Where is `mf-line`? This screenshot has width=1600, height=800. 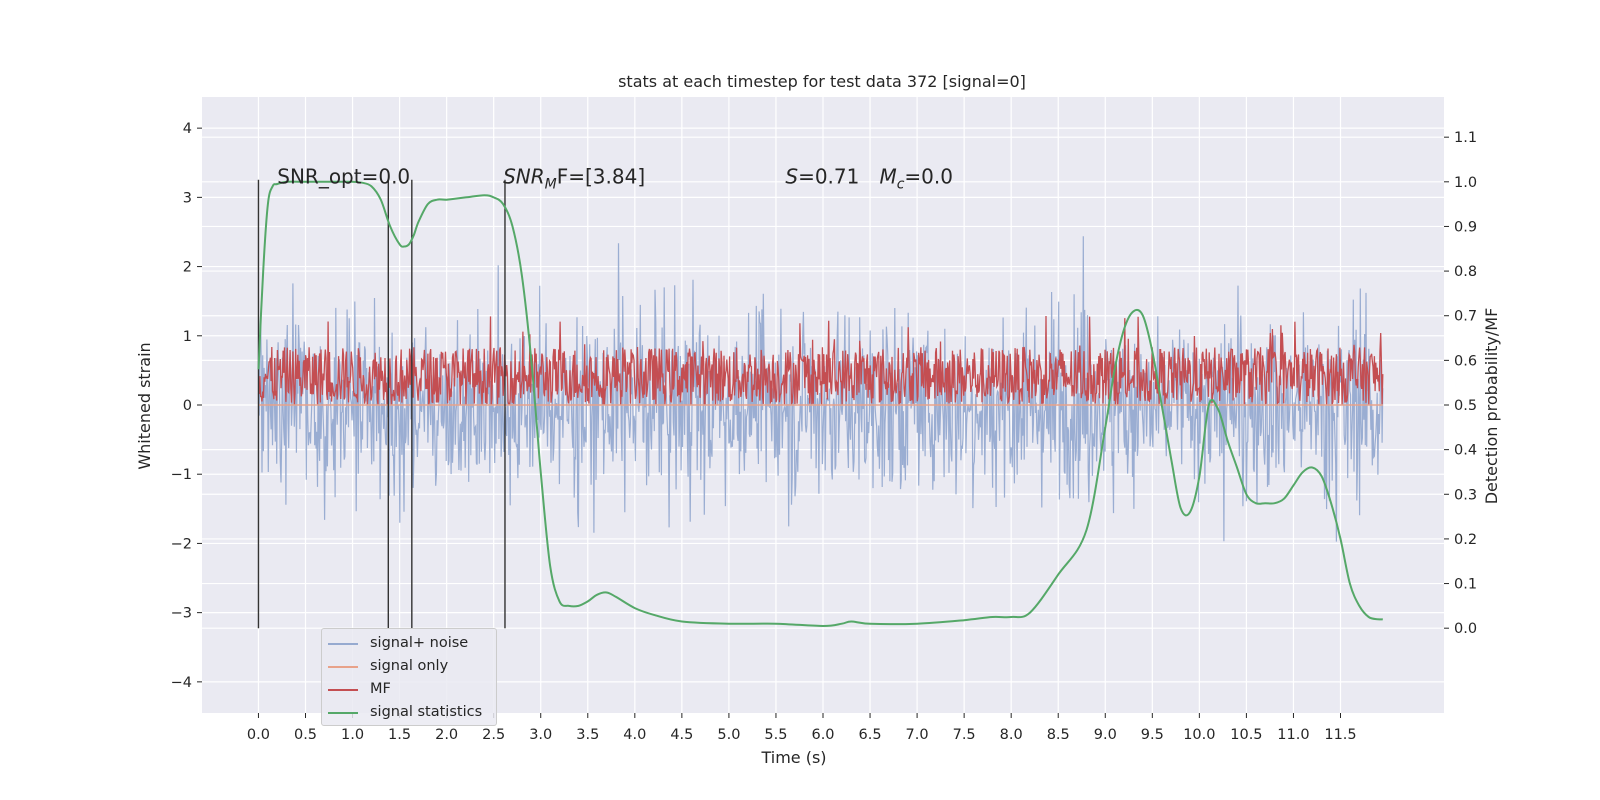 mf-line is located at coordinates (821, 361).